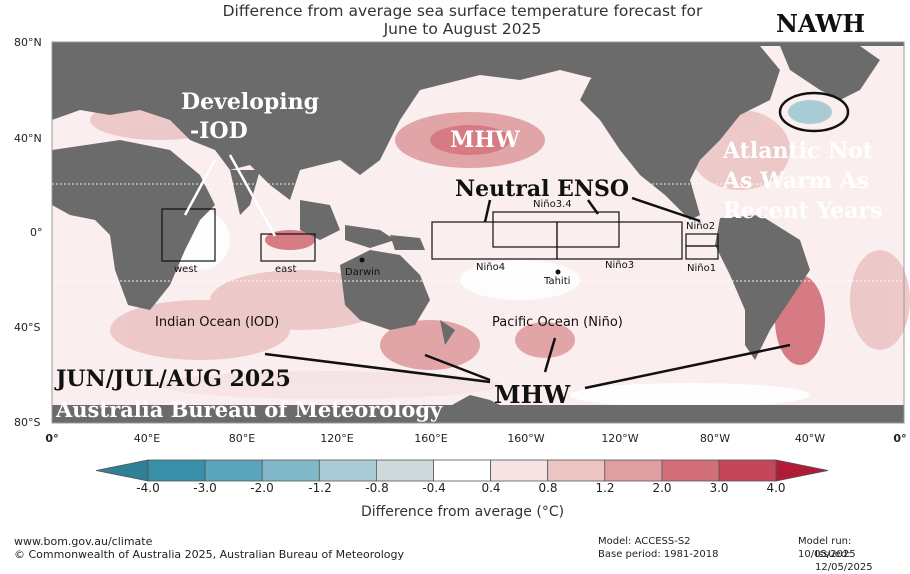  I want to click on colorbar-tick-label: -1.2, so click(320, 488).